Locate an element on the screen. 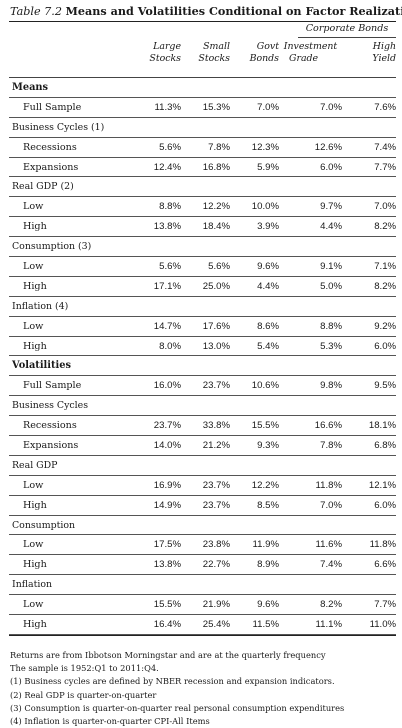 The width and height of the screenshot is (402, 728). col-header-investment-grade: Investment Grade is located at coordinates (310, 52).